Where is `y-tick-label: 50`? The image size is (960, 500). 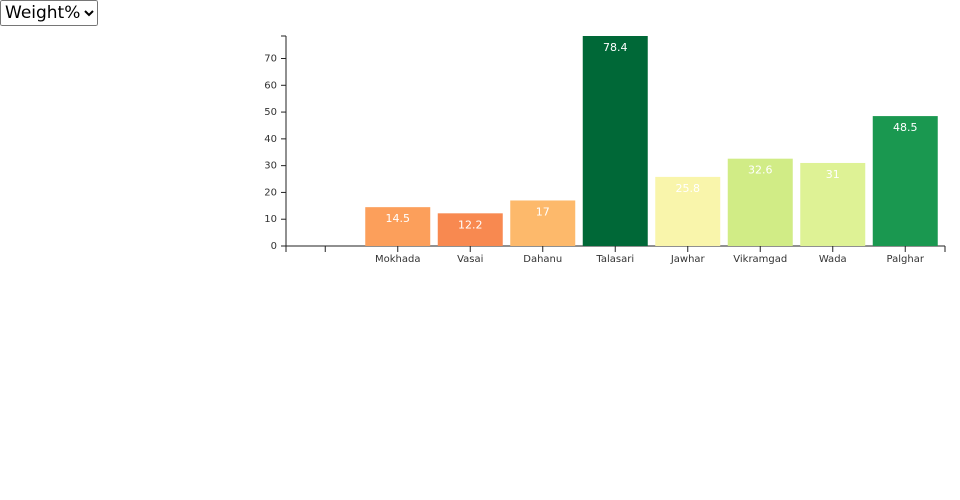
y-tick-label: 50 is located at coordinates (270, 112).